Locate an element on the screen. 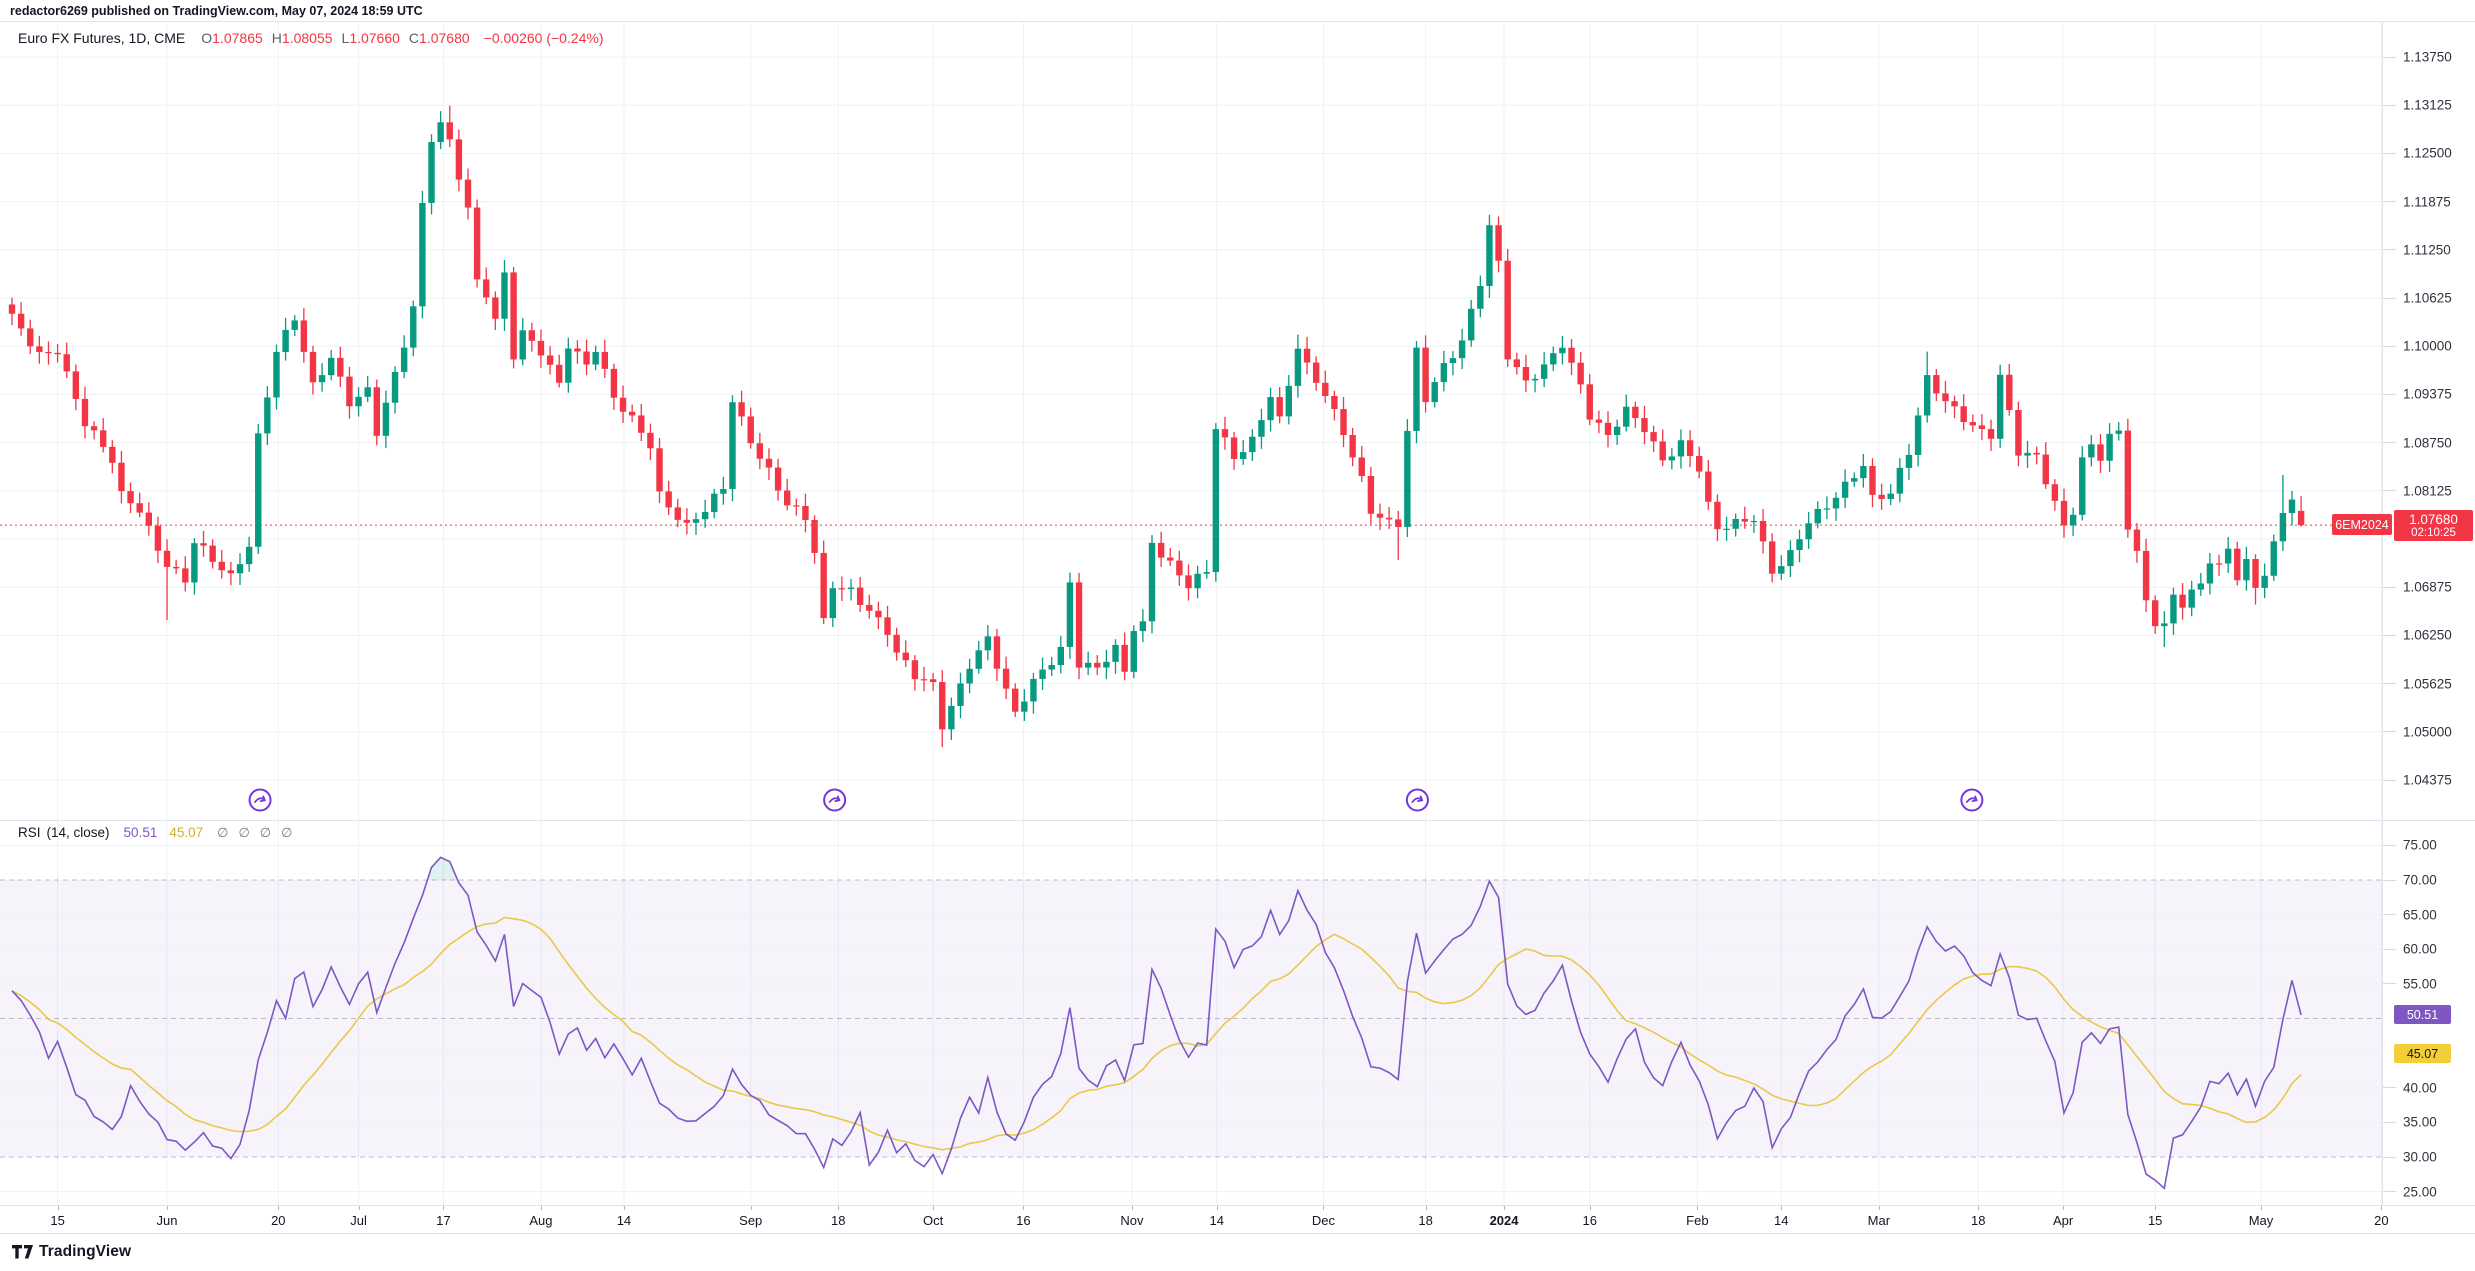 The width and height of the screenshot is (2475, 1271). rsi-axis-label: 55.00 is located at coordinates (2420, 984).